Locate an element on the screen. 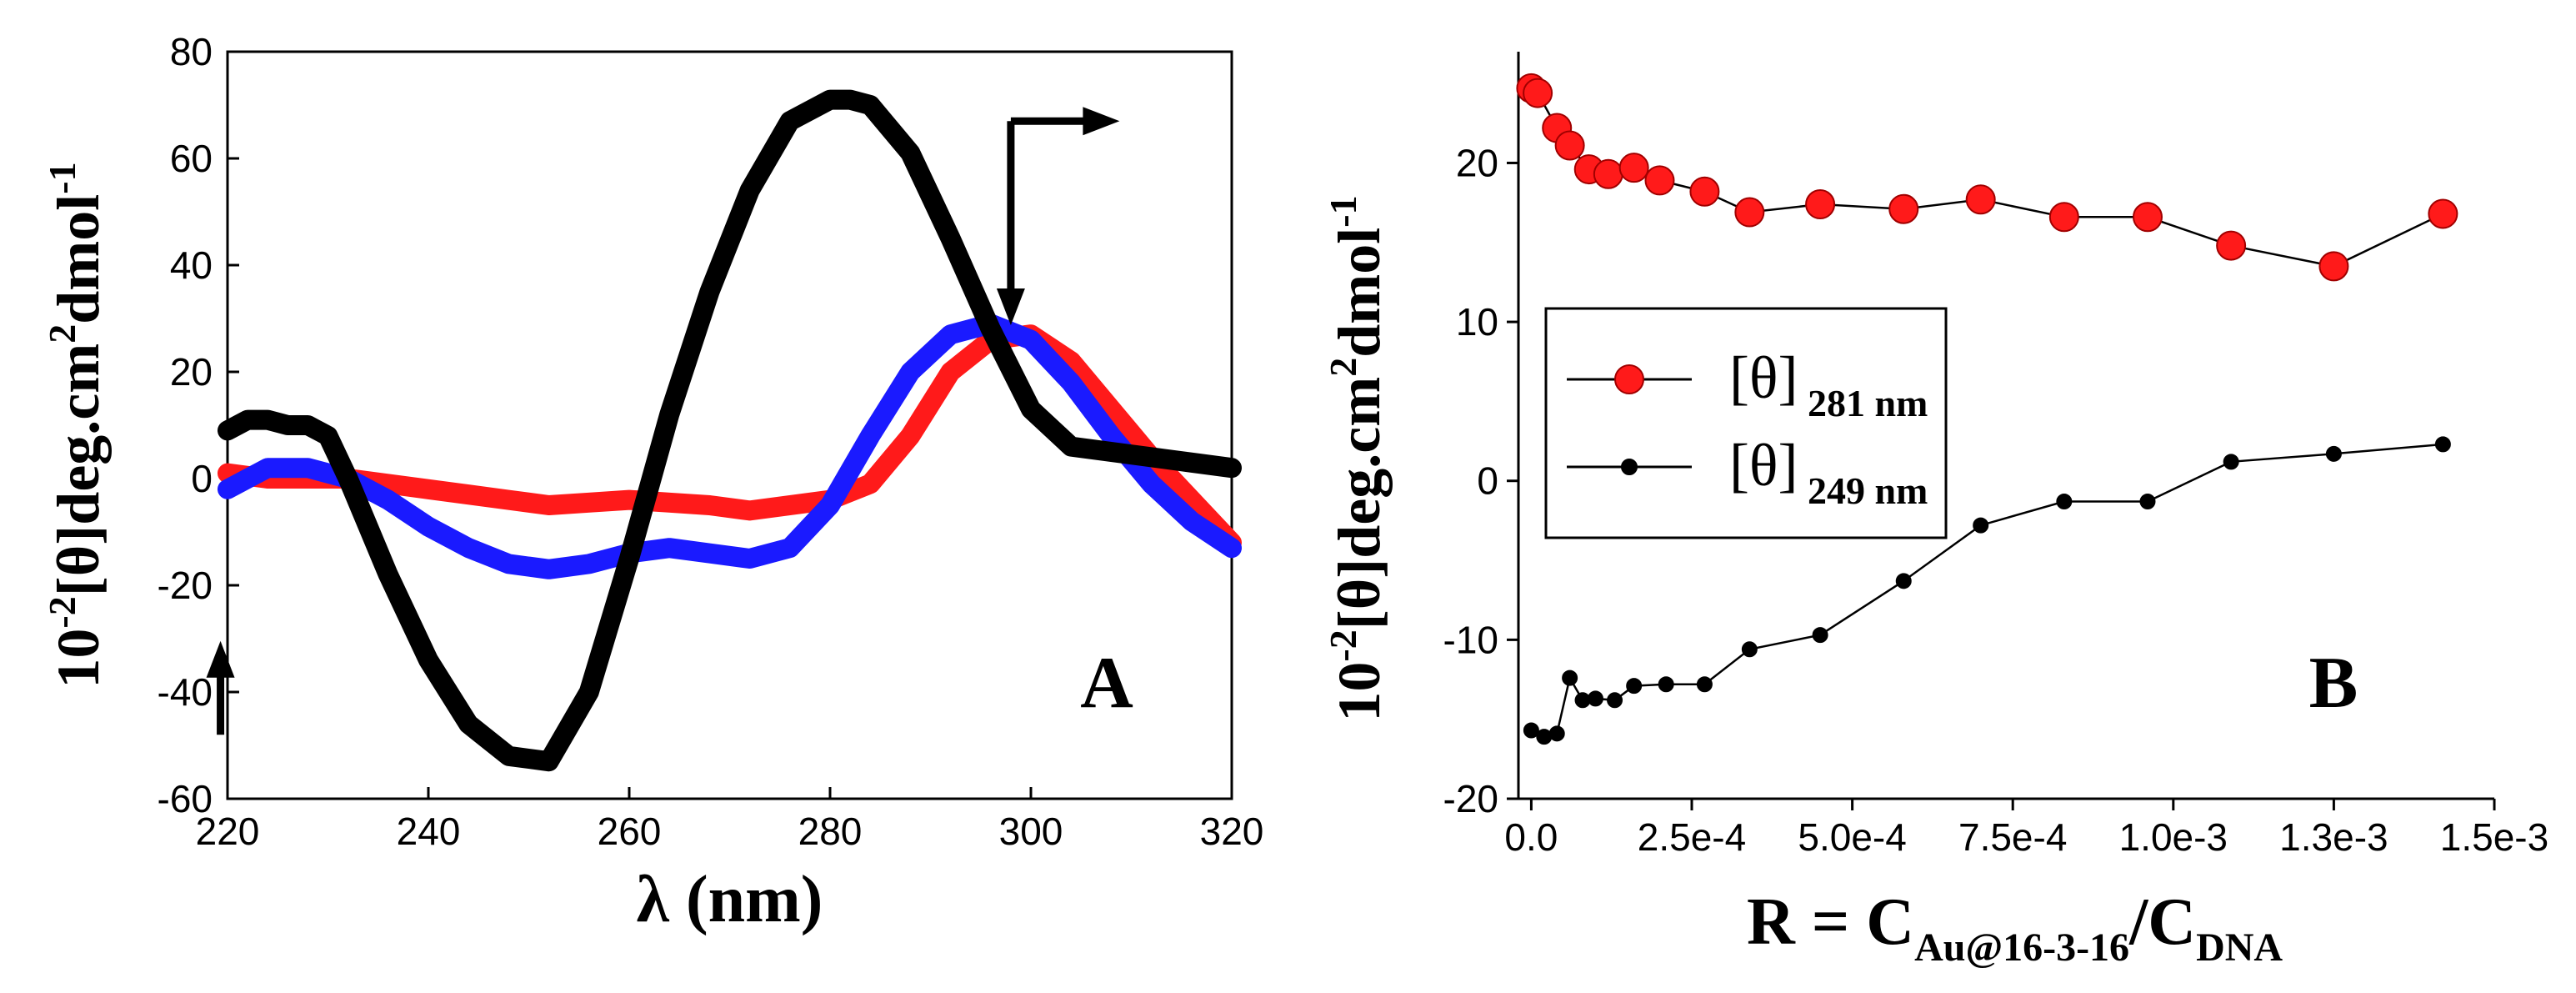 The image size is (2576, 993). x-tick-label: 1.5e-3 is located at coordinates (2494, 837).